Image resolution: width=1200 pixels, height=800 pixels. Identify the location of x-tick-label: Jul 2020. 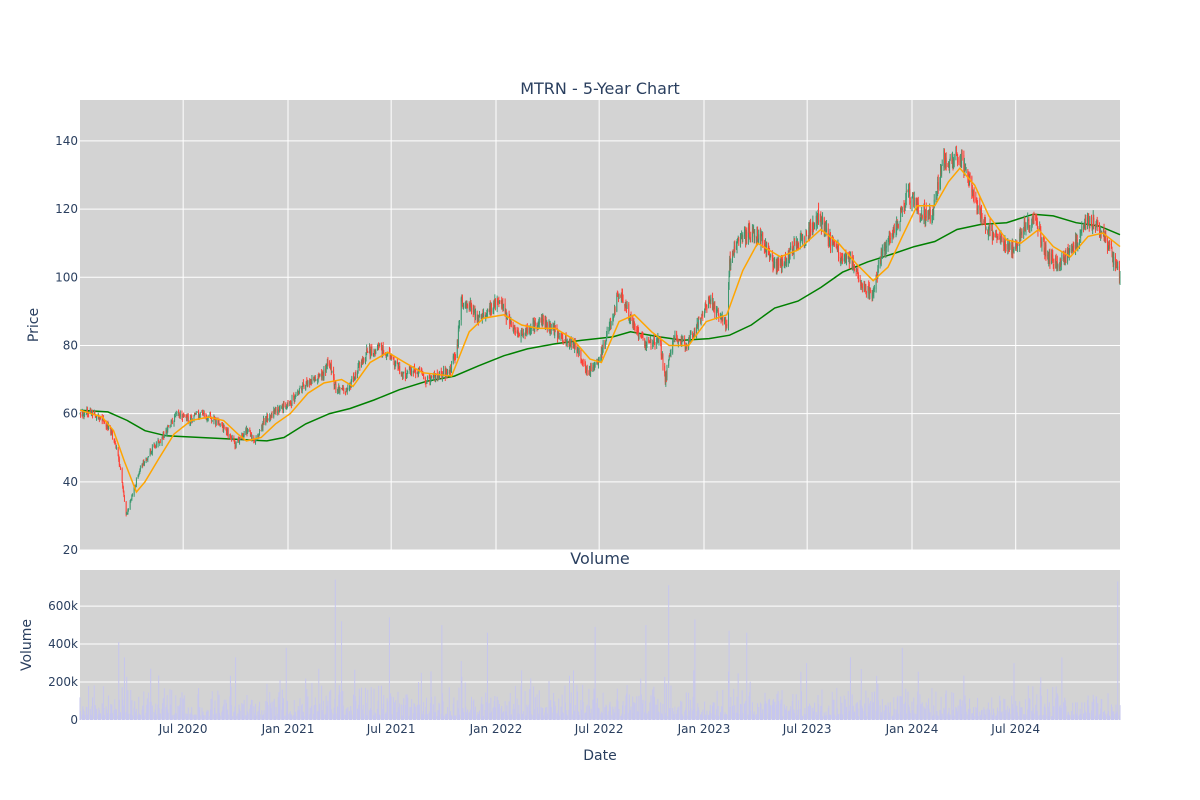
(183, 729).